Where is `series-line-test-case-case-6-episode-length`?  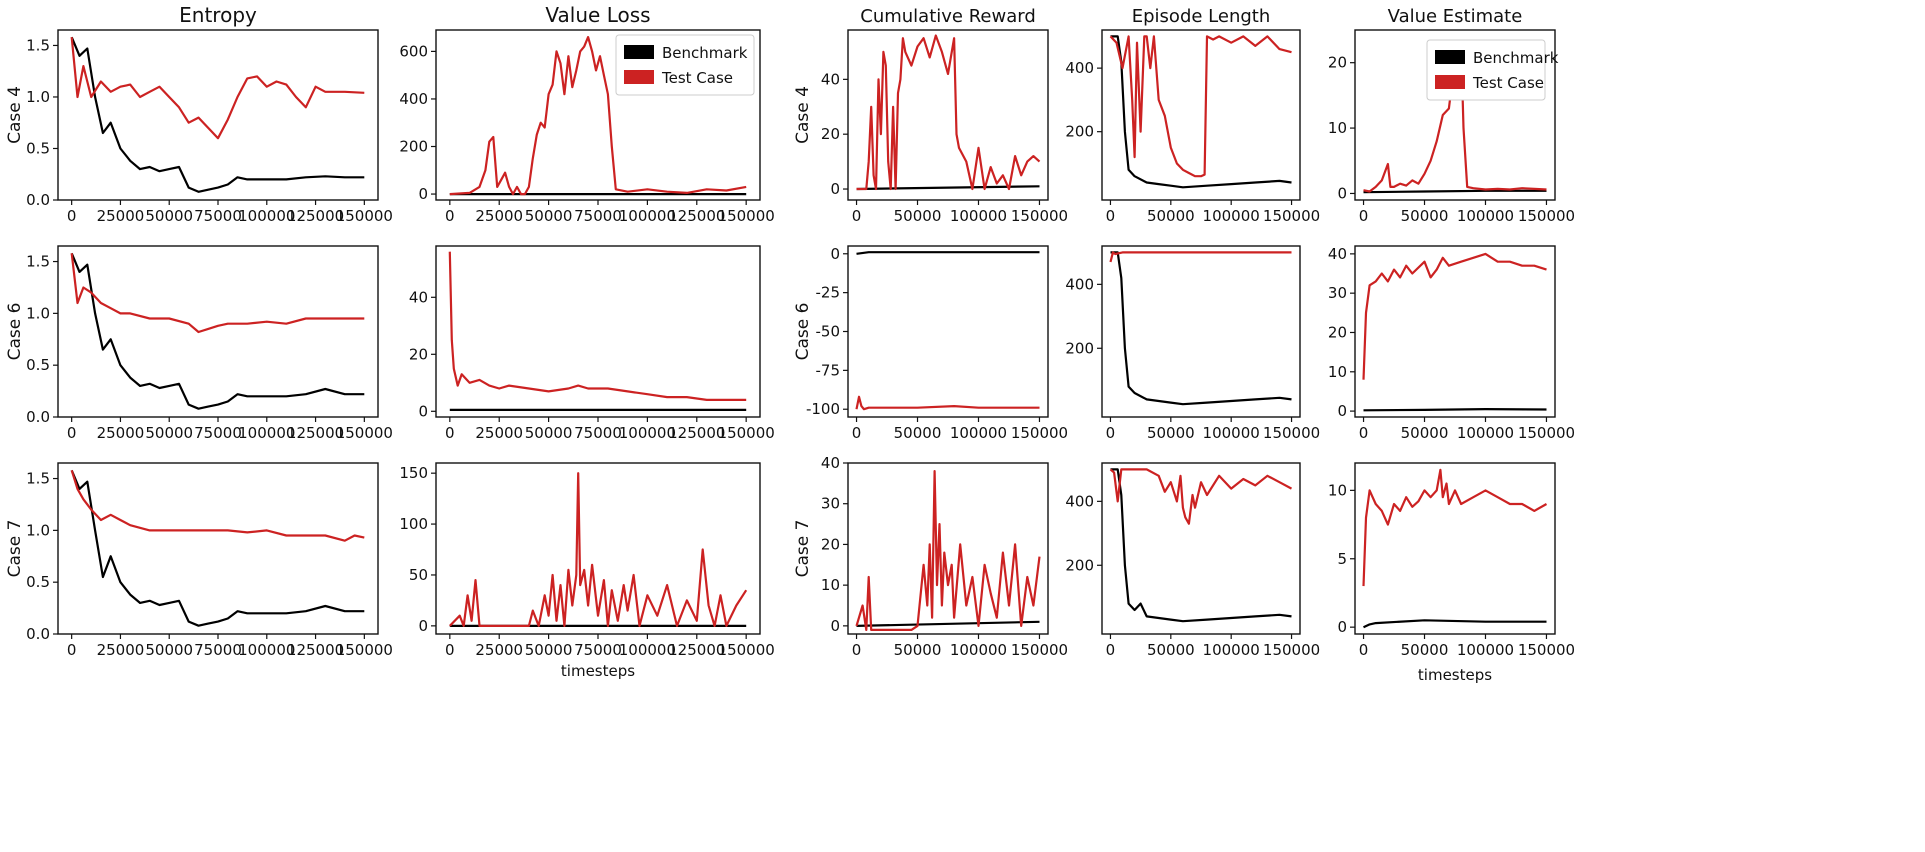
series-line-test-case-case-6-episode-length is located at coordinates (1200, 257).